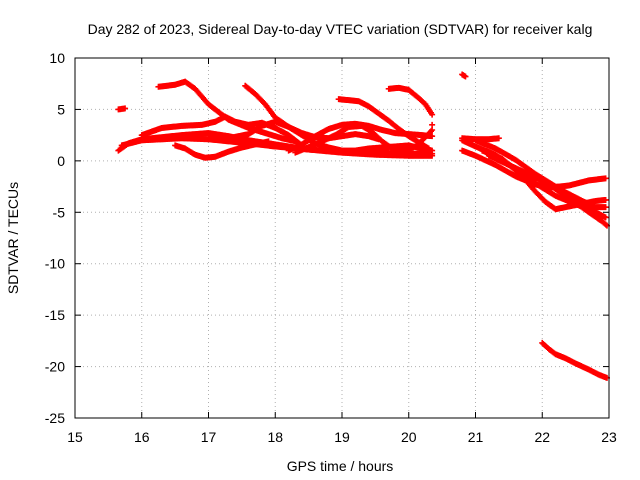  What do you see at coordinates (55, 418) in the screenshot?
I see `y-tick-label: -25` at bounding box center [55, 418].